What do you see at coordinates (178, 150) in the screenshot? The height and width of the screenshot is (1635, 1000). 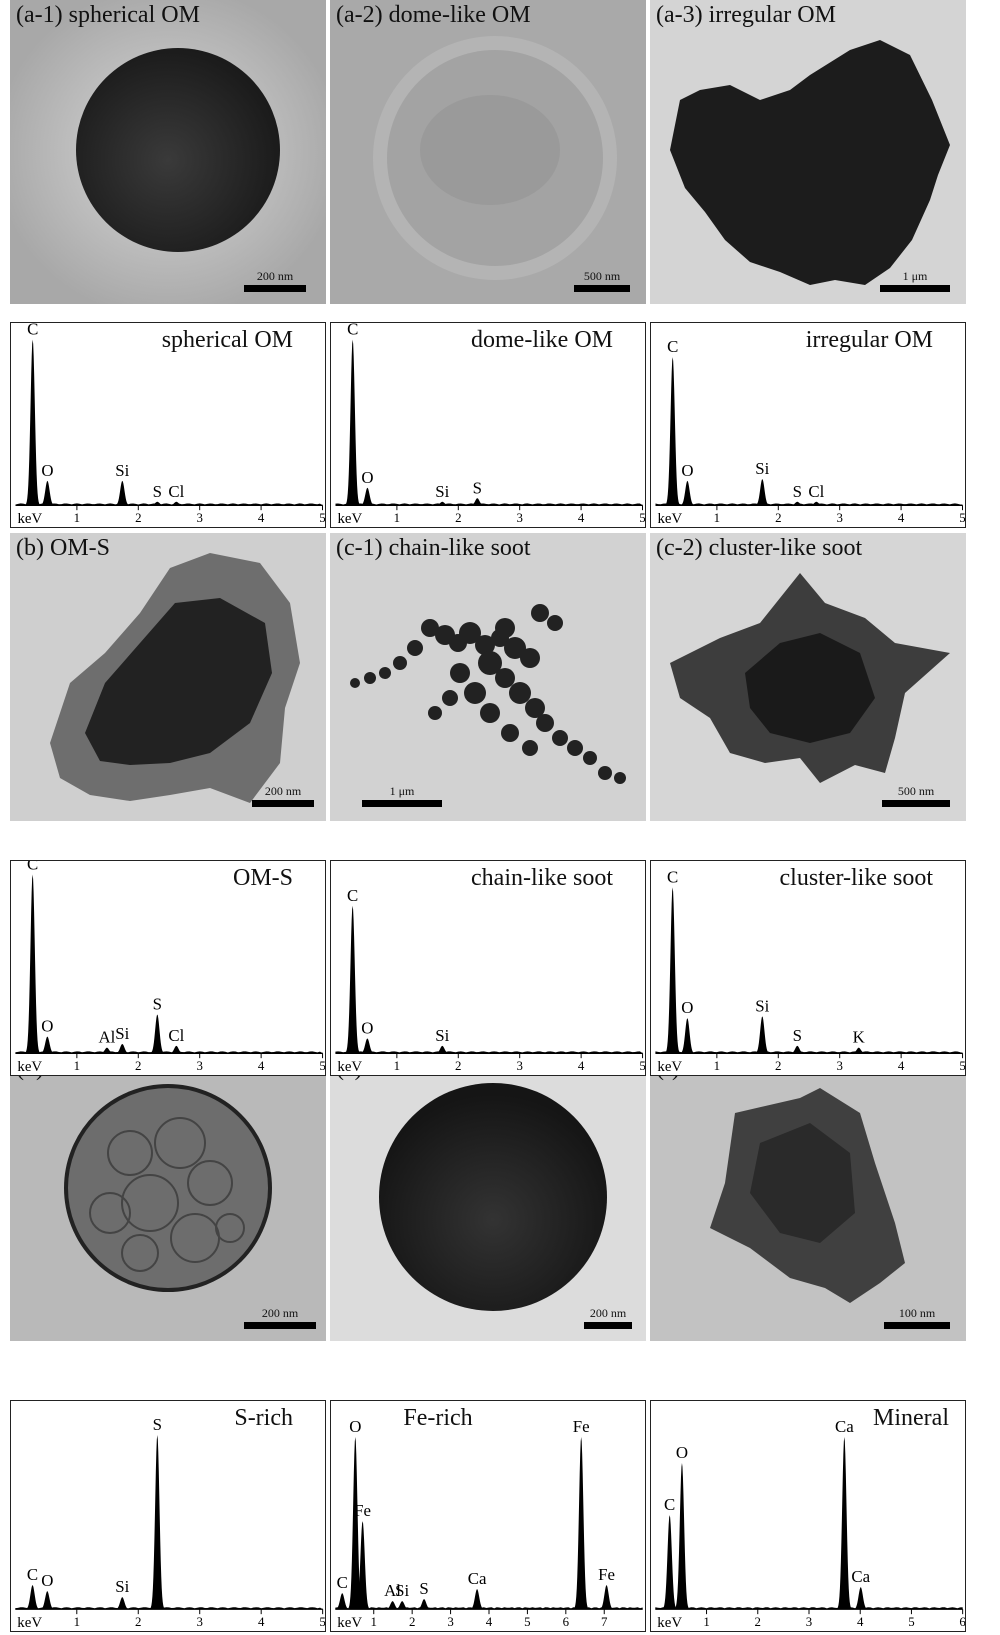 I see `spherical-particle` at bounding box center [178, 150].